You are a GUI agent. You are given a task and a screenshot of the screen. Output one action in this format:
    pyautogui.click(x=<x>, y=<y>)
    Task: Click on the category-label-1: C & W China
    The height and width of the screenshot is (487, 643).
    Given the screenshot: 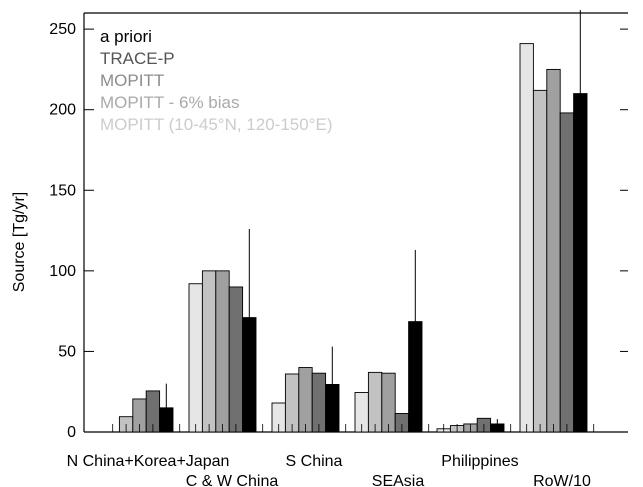 What is the action you would take?
    pyautogui.click(x=232, y=480)
    